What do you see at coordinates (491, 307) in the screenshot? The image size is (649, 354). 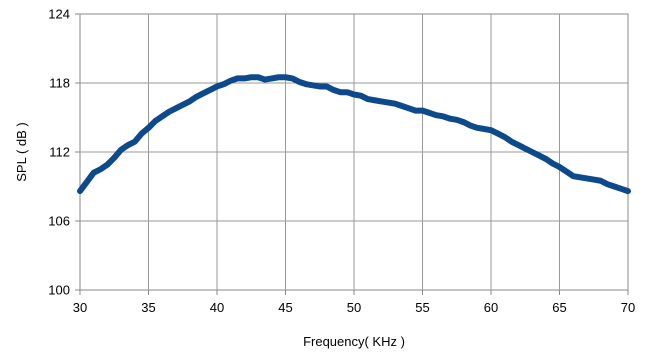 I see `x-tick-label: 60` at bounding box center [491, 307].